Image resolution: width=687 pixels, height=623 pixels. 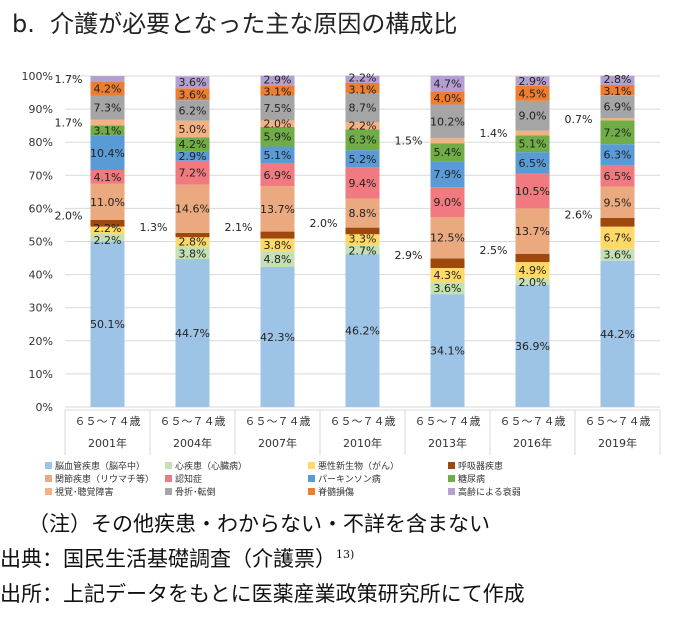 I want to click on data-label: 6.3%, so click(x=618, y=155).